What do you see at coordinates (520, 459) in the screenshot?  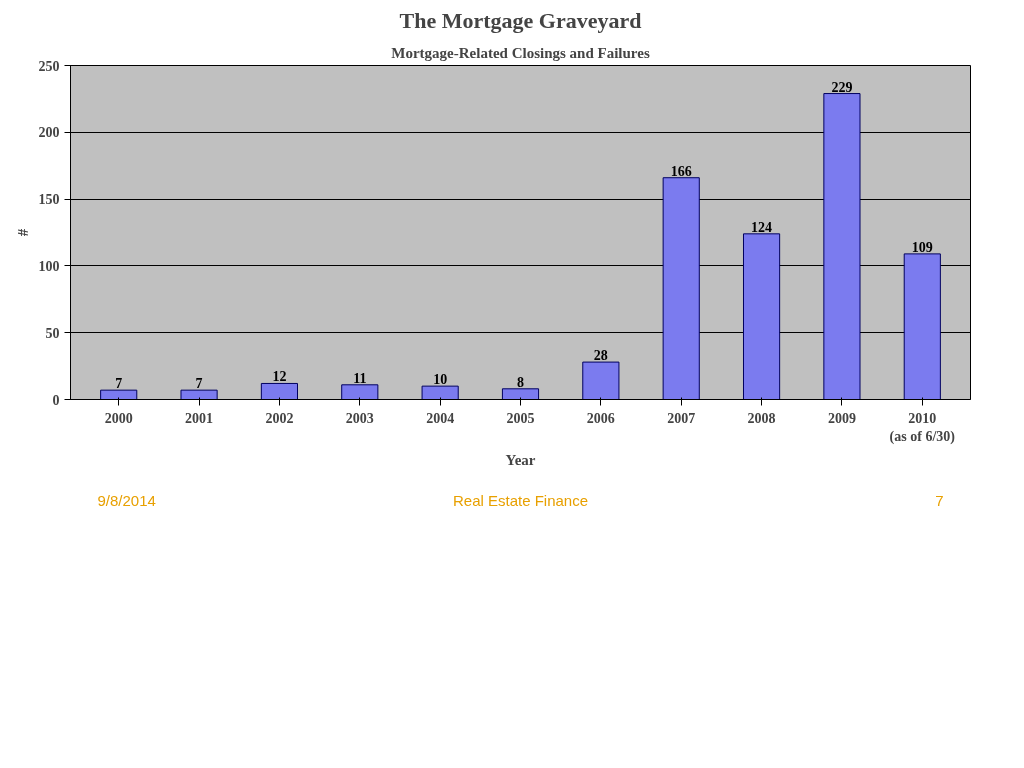 I see `x-axis-title: Year` at bounding box center [520, 459].